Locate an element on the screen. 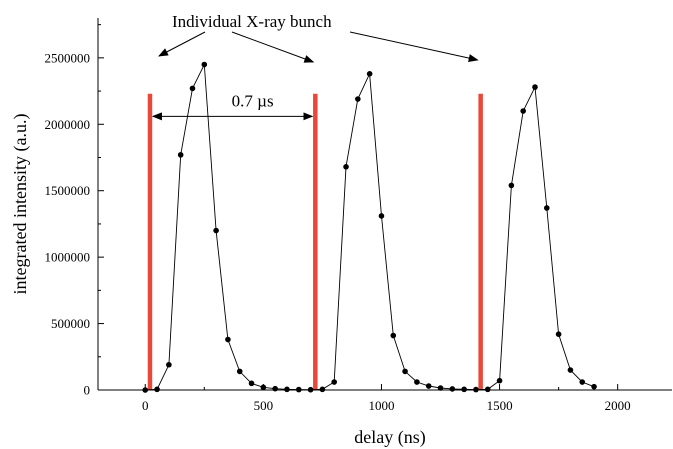  y-tick-label: 2000000 is located at coordinates (68, 124).